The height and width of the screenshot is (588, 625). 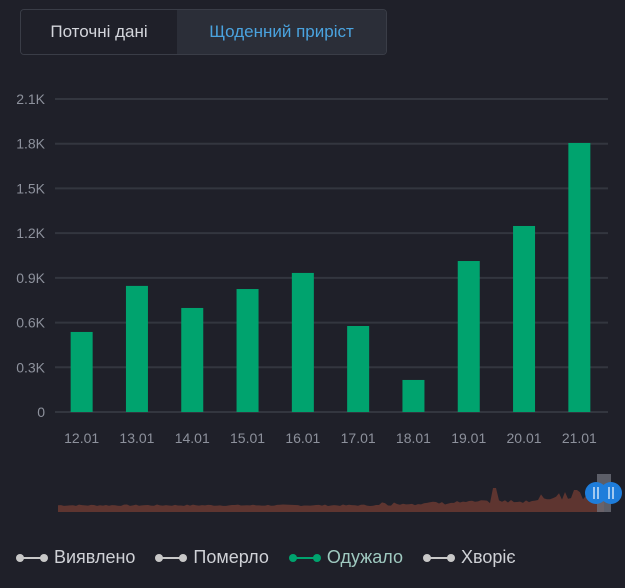 I want to click on minimap, so click(x=340, y=493).